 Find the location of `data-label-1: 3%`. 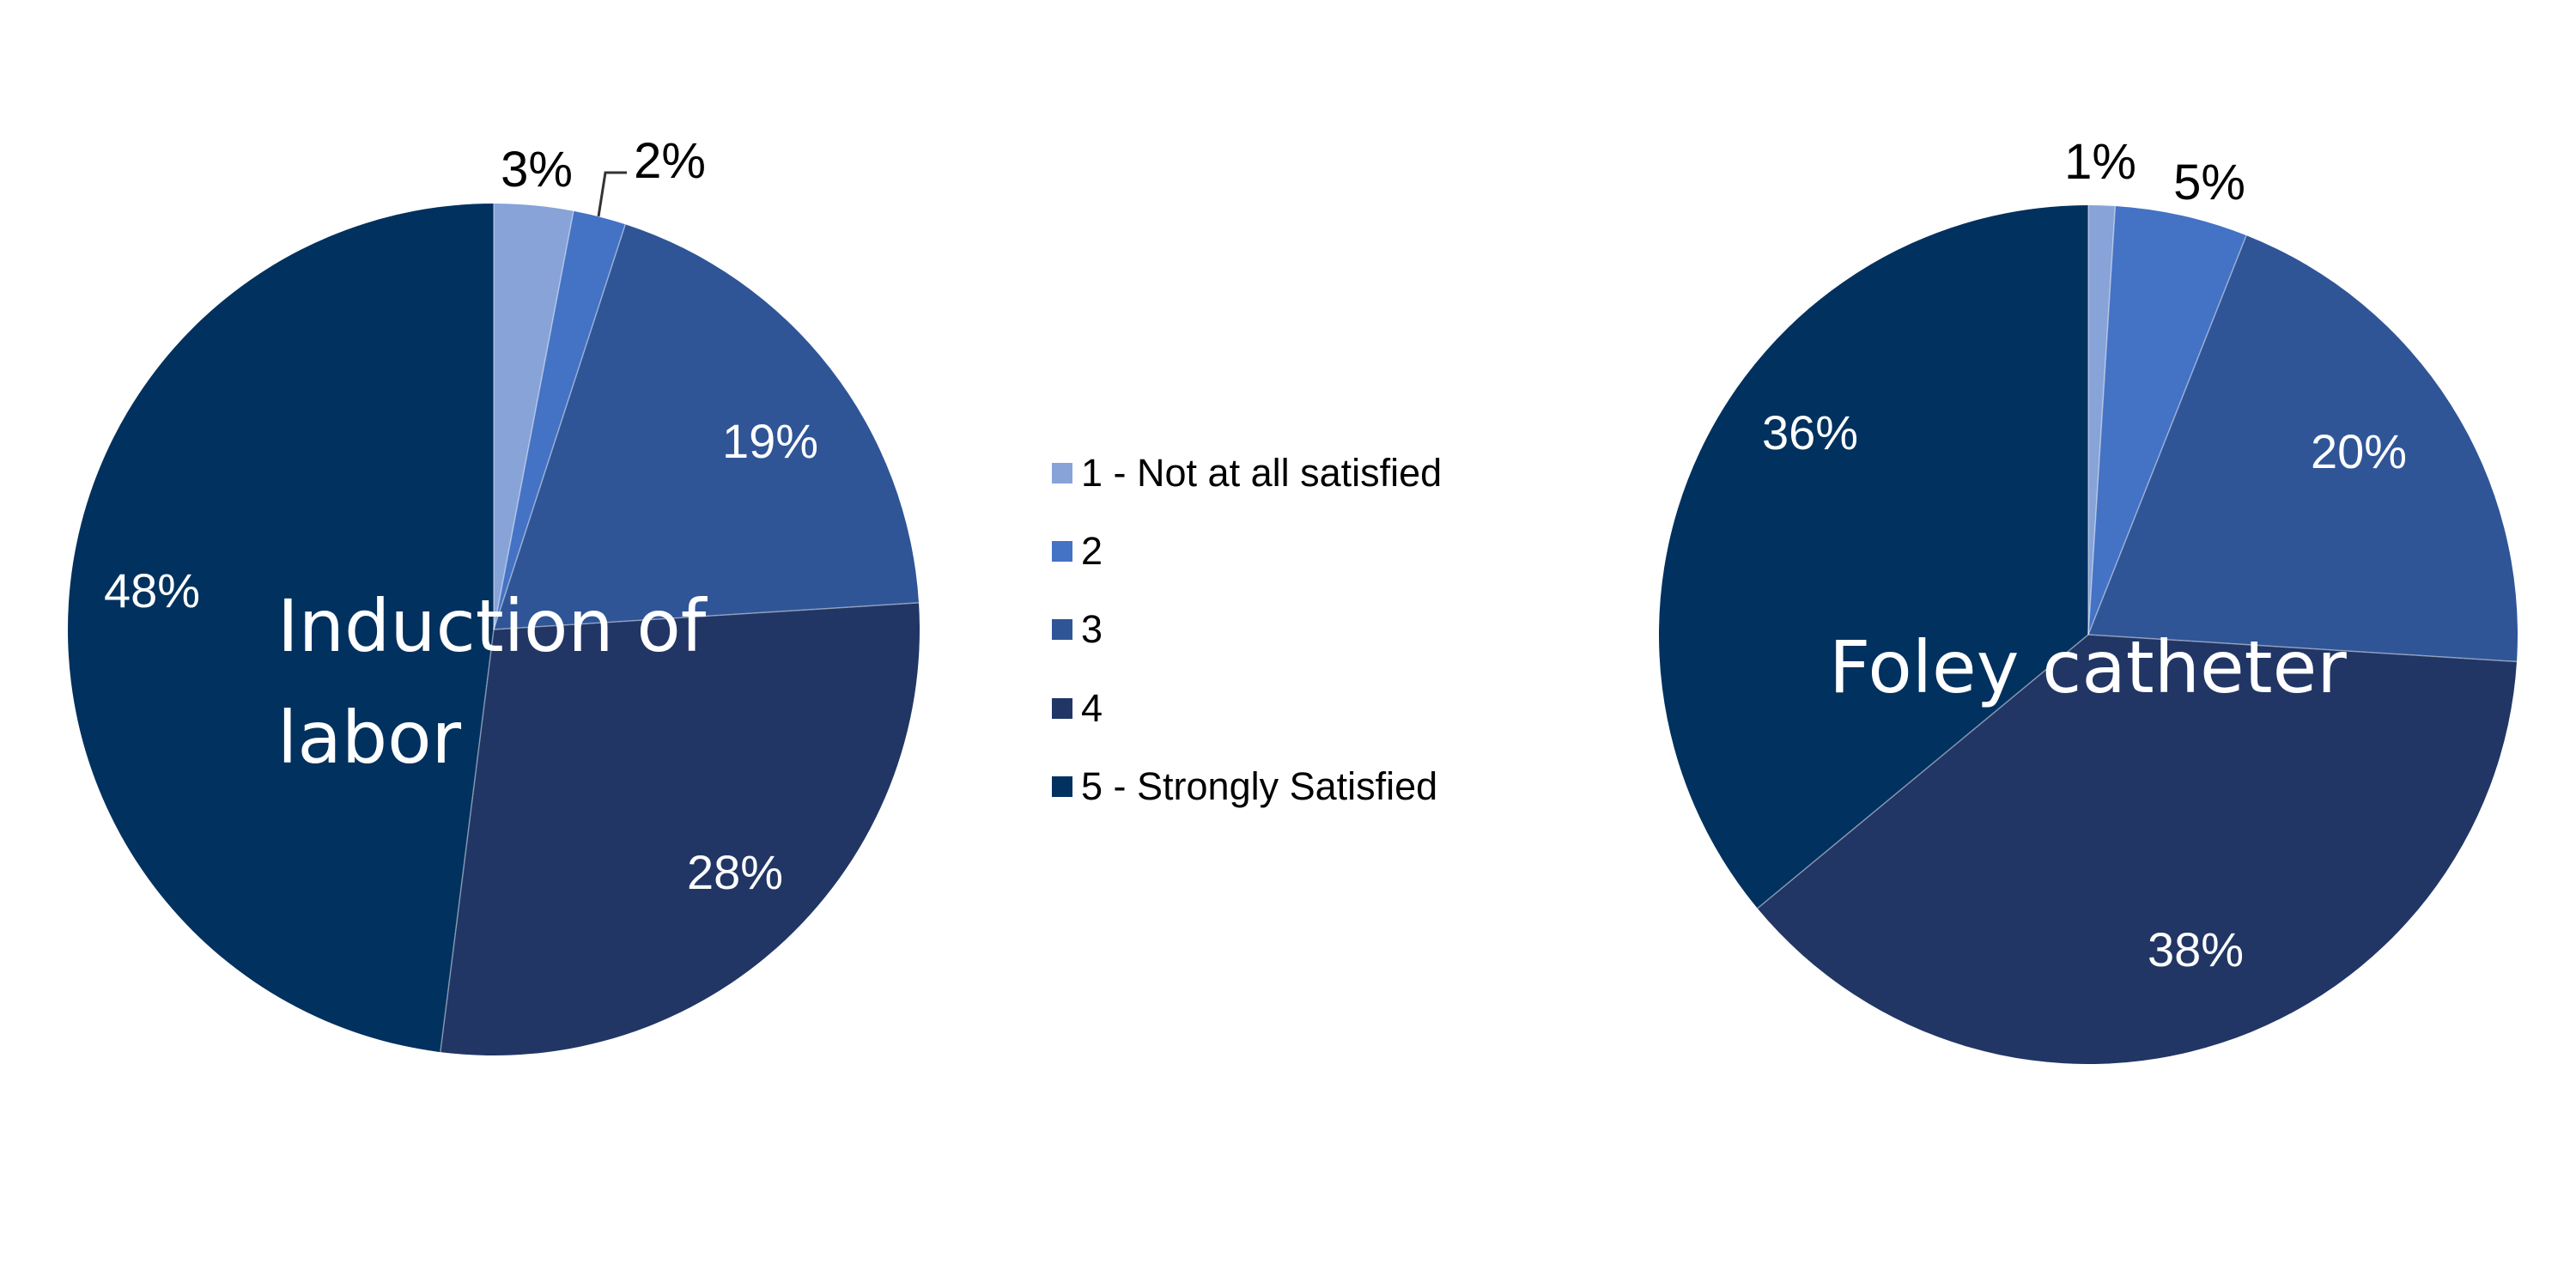

data-label-1: 3% is located at coordinates (537, 170).